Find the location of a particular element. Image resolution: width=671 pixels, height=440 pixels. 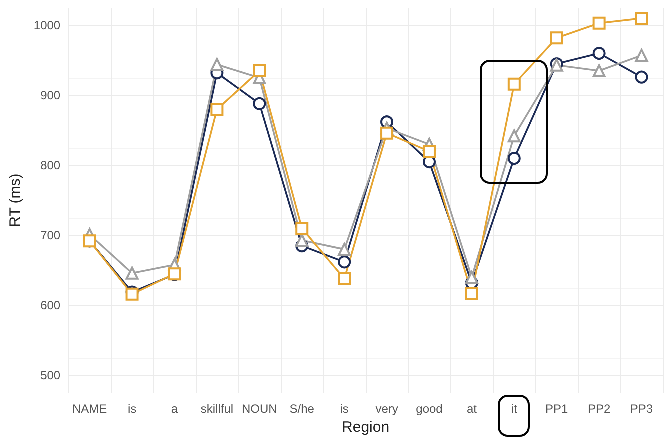

x-tick-label: NOUN is located at coordinates (260, 409).